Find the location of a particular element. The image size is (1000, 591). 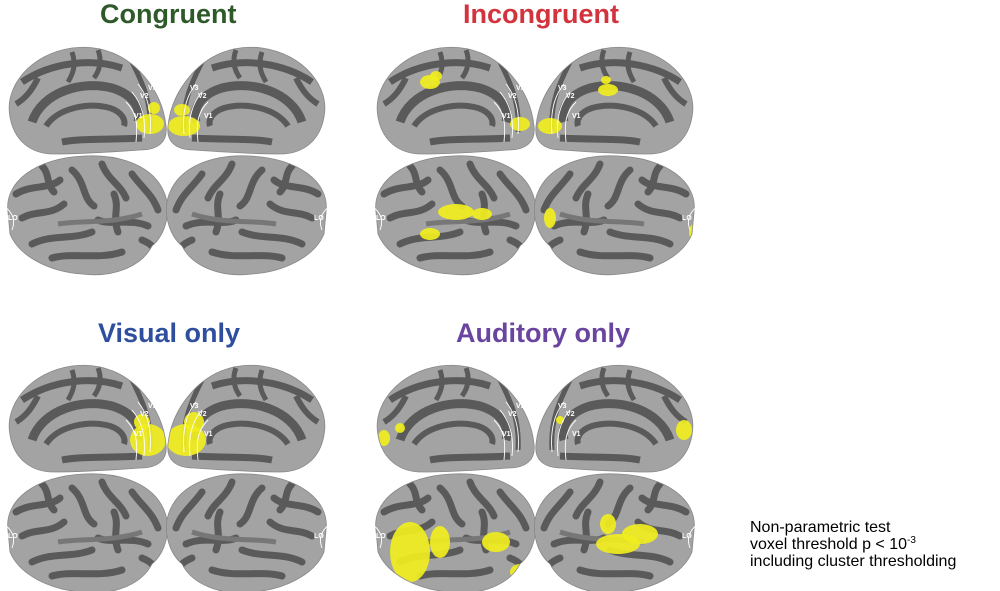

panel-title-incongruent: Incongruent is located at coordinates (541, 14).